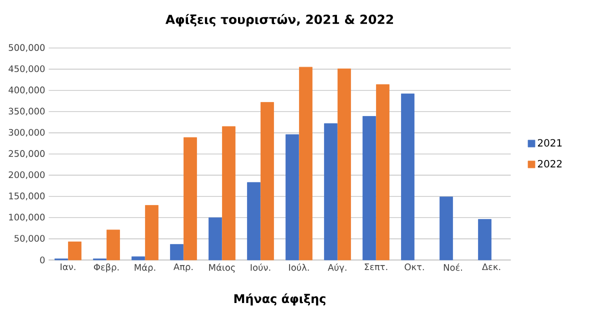  Describe the element at coordinates (29, 238) in the screenshot. I see `y-tick-label: 50,000` at that location.